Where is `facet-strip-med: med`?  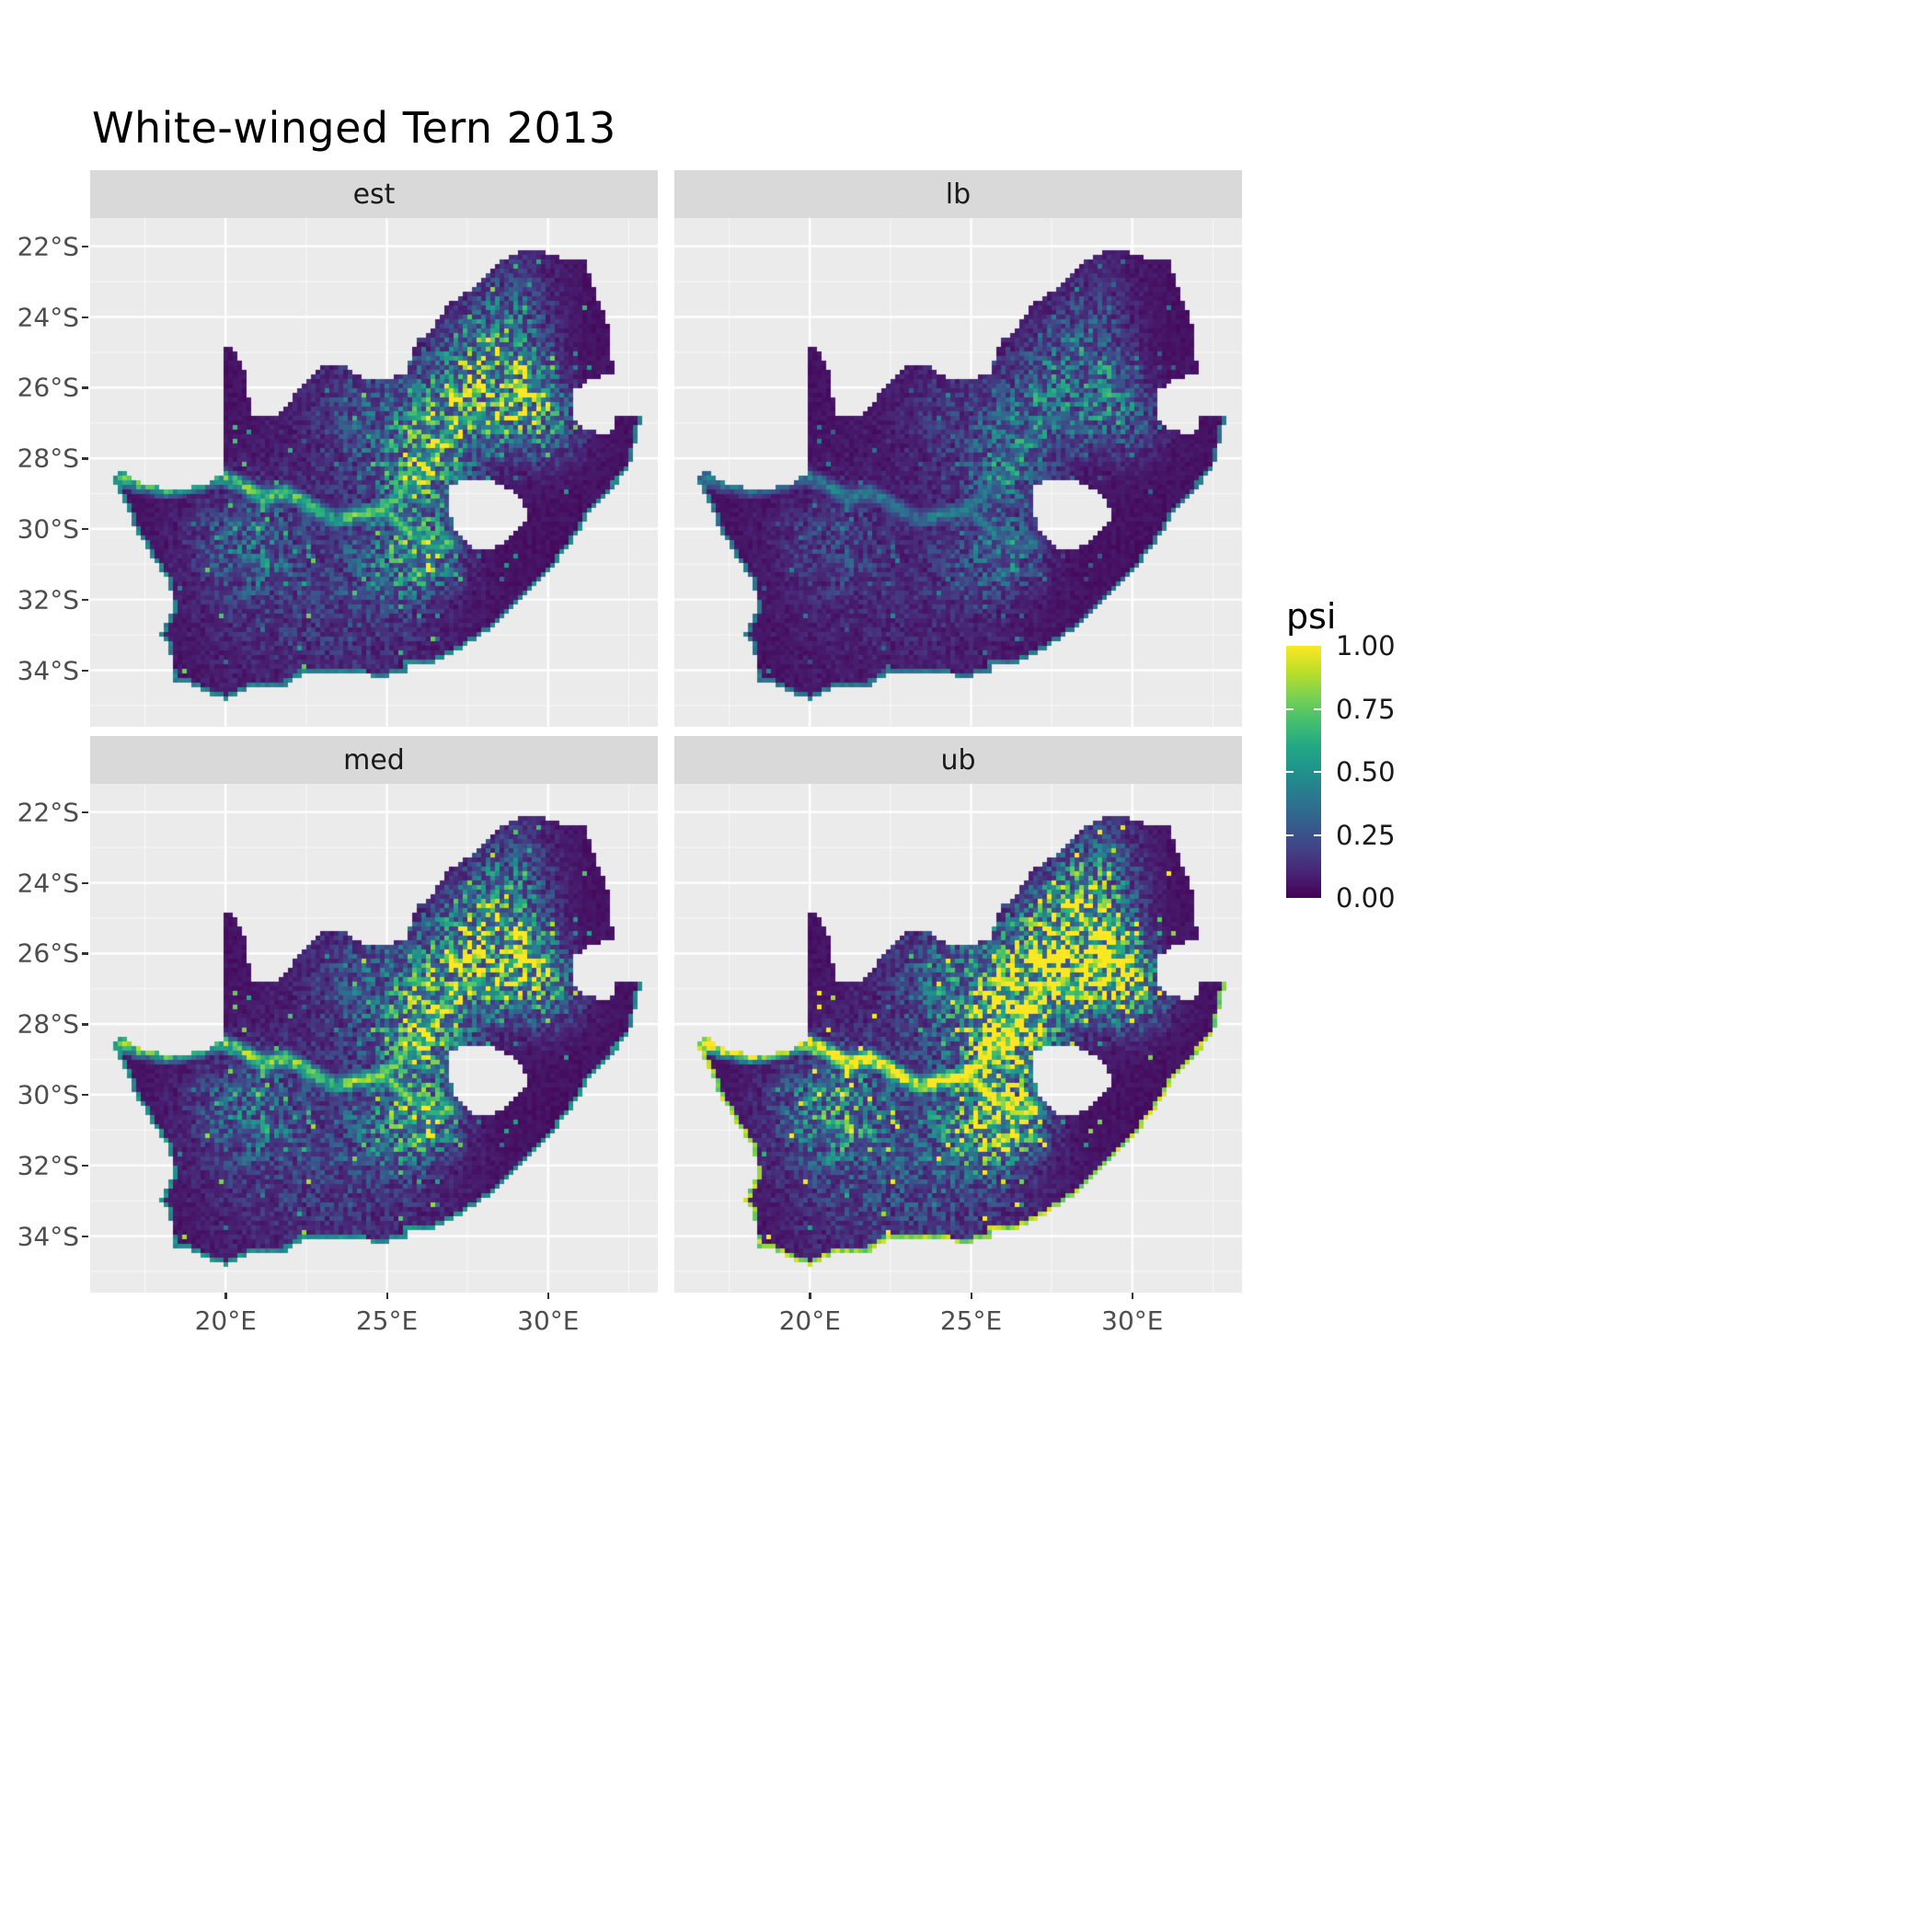 facet-strip-med: med is located at coordinates (374, 760).